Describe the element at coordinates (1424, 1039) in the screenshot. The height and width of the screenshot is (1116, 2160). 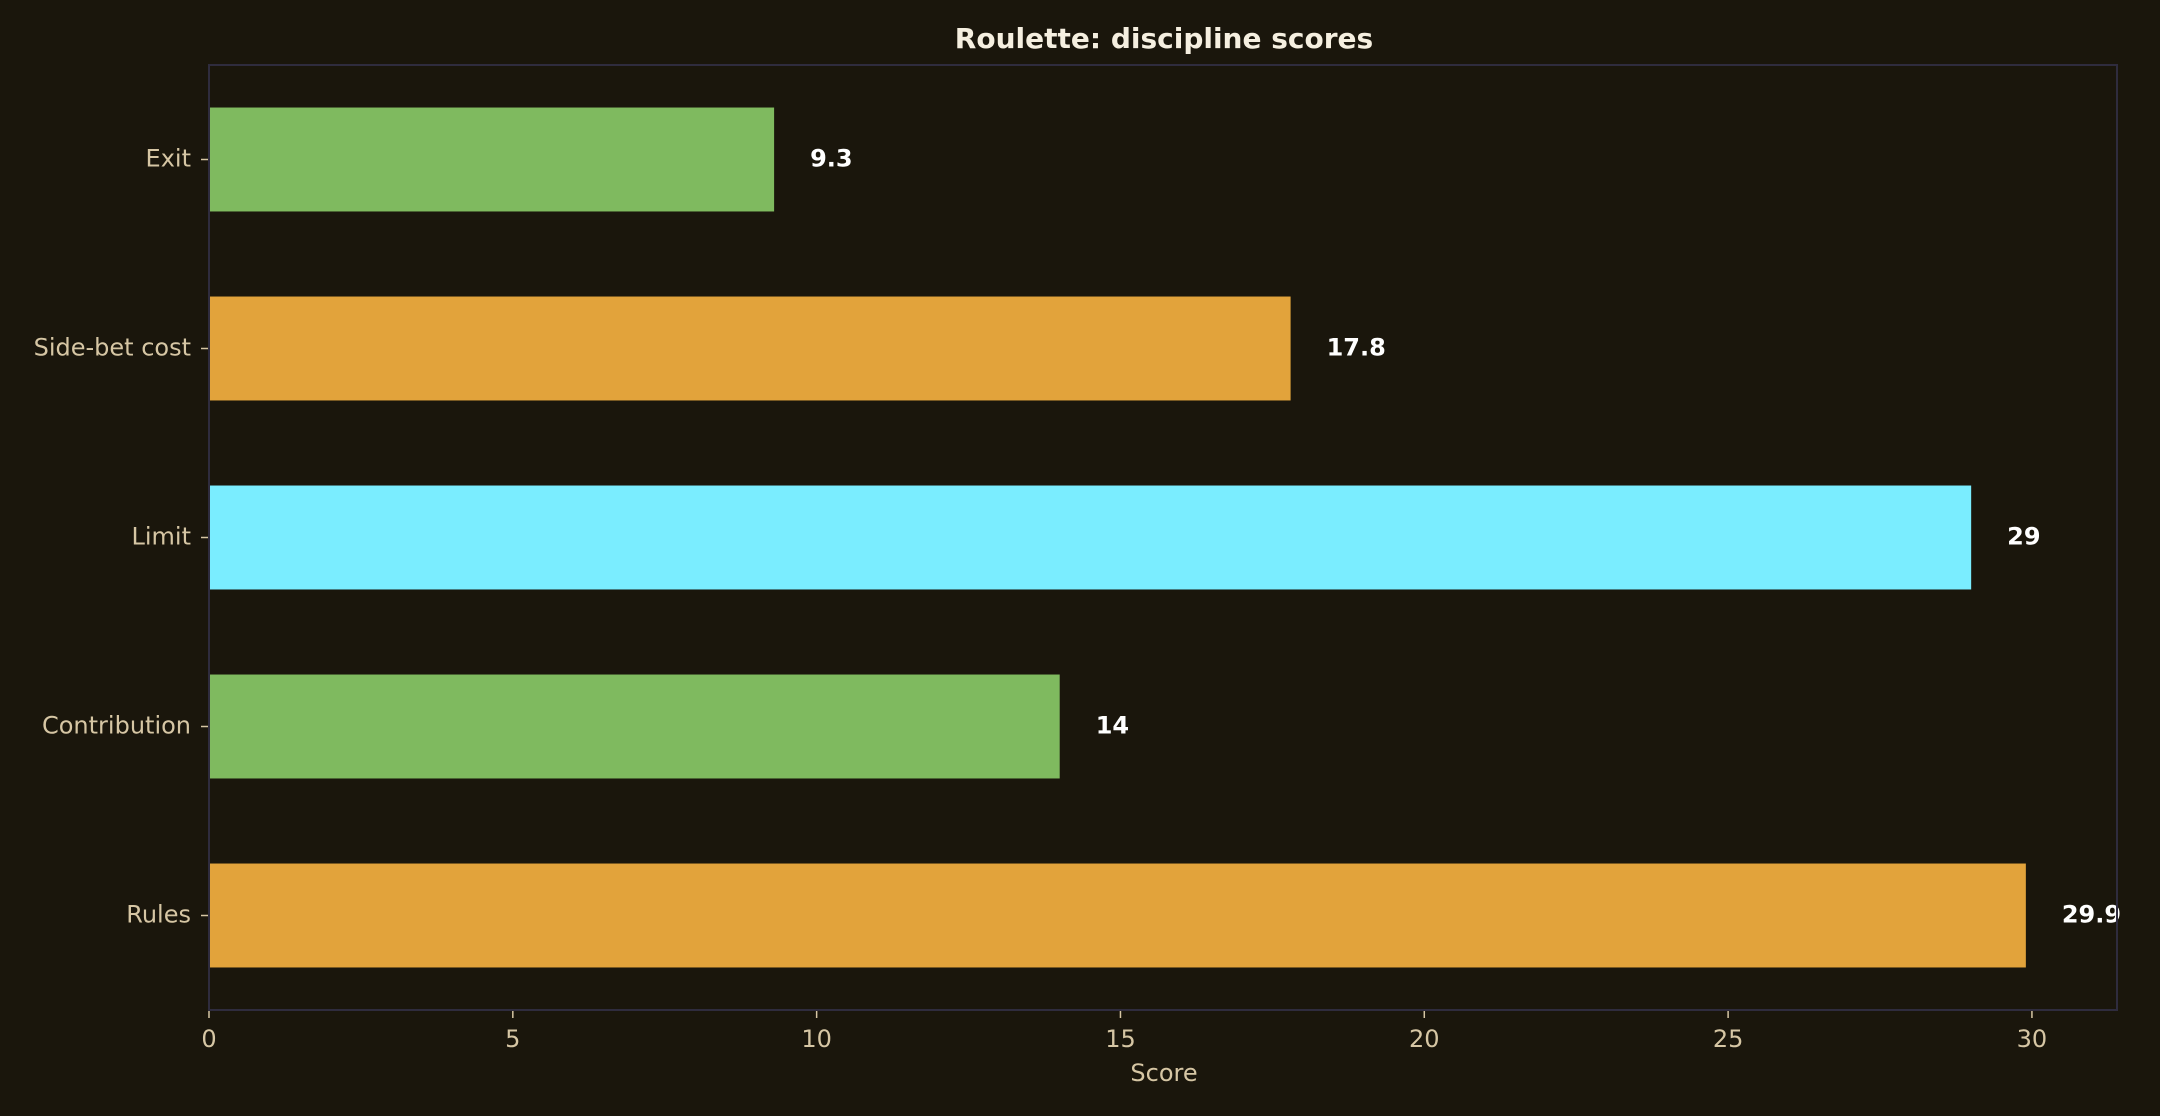
I see `x-tick-label: 20` at that location.